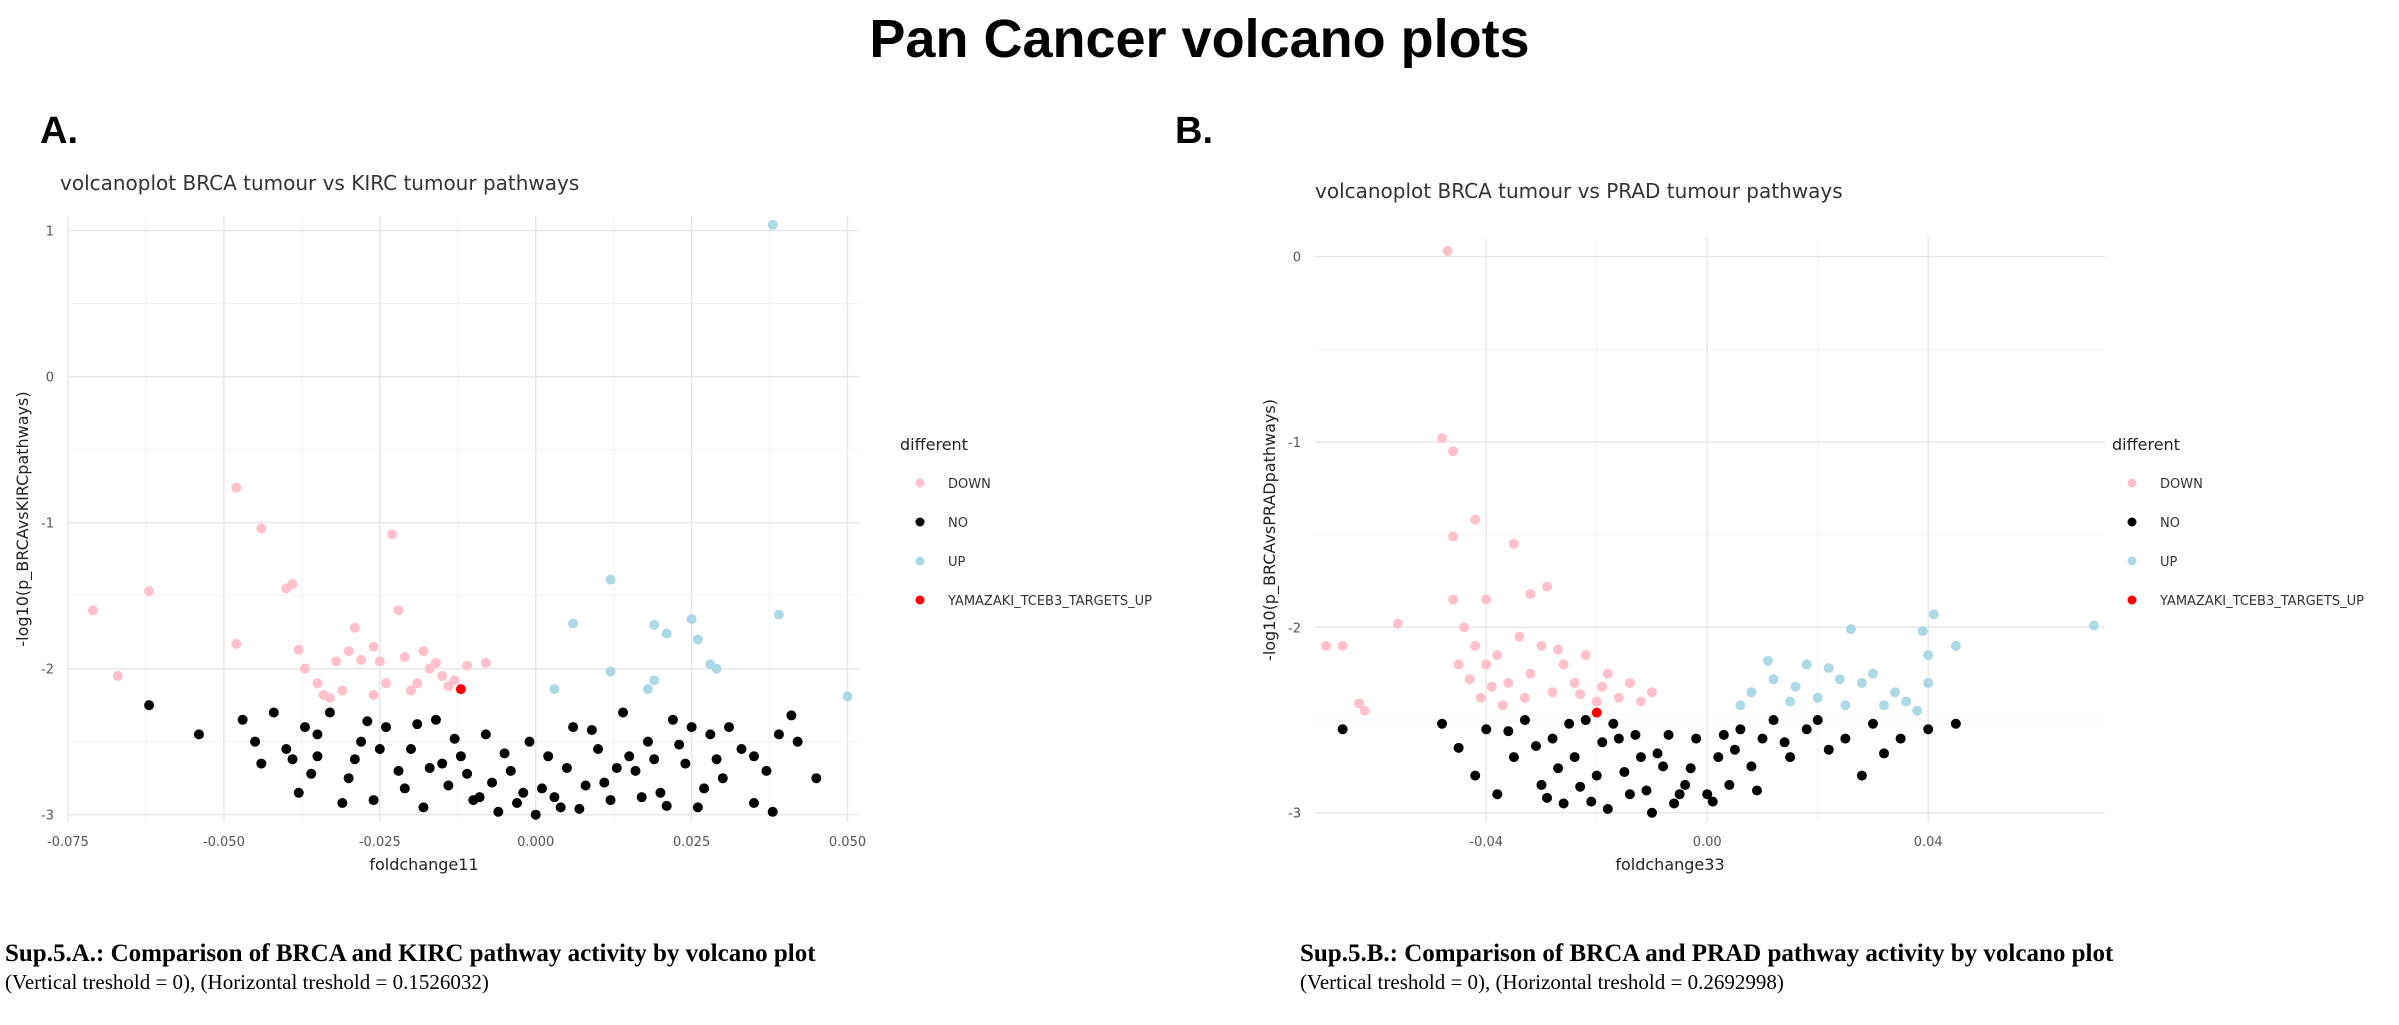  Describe the element at coordinates (50, 232) in the screenshot. I see `y-tick-label: 1` at that location.